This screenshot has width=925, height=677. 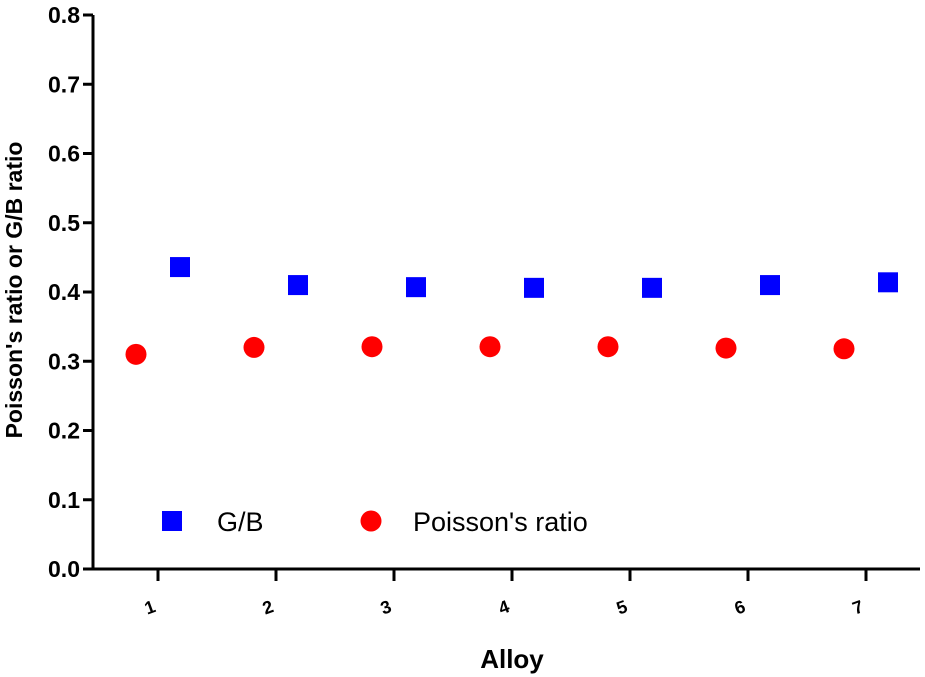 What do you see at coordinates (64, 431) in the screenshot?
I see `y-tick-label: 0.2` at bounding box center [64, 431].